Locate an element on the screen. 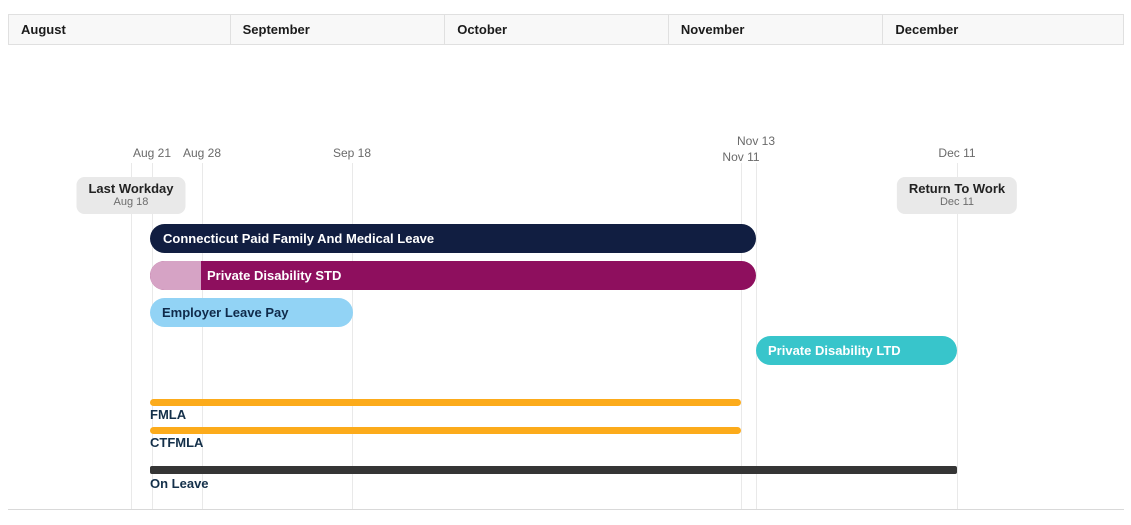 This screenshot has height=525, width=1131. milestone-date: Aug 18 is located at coordinates (131, 202).